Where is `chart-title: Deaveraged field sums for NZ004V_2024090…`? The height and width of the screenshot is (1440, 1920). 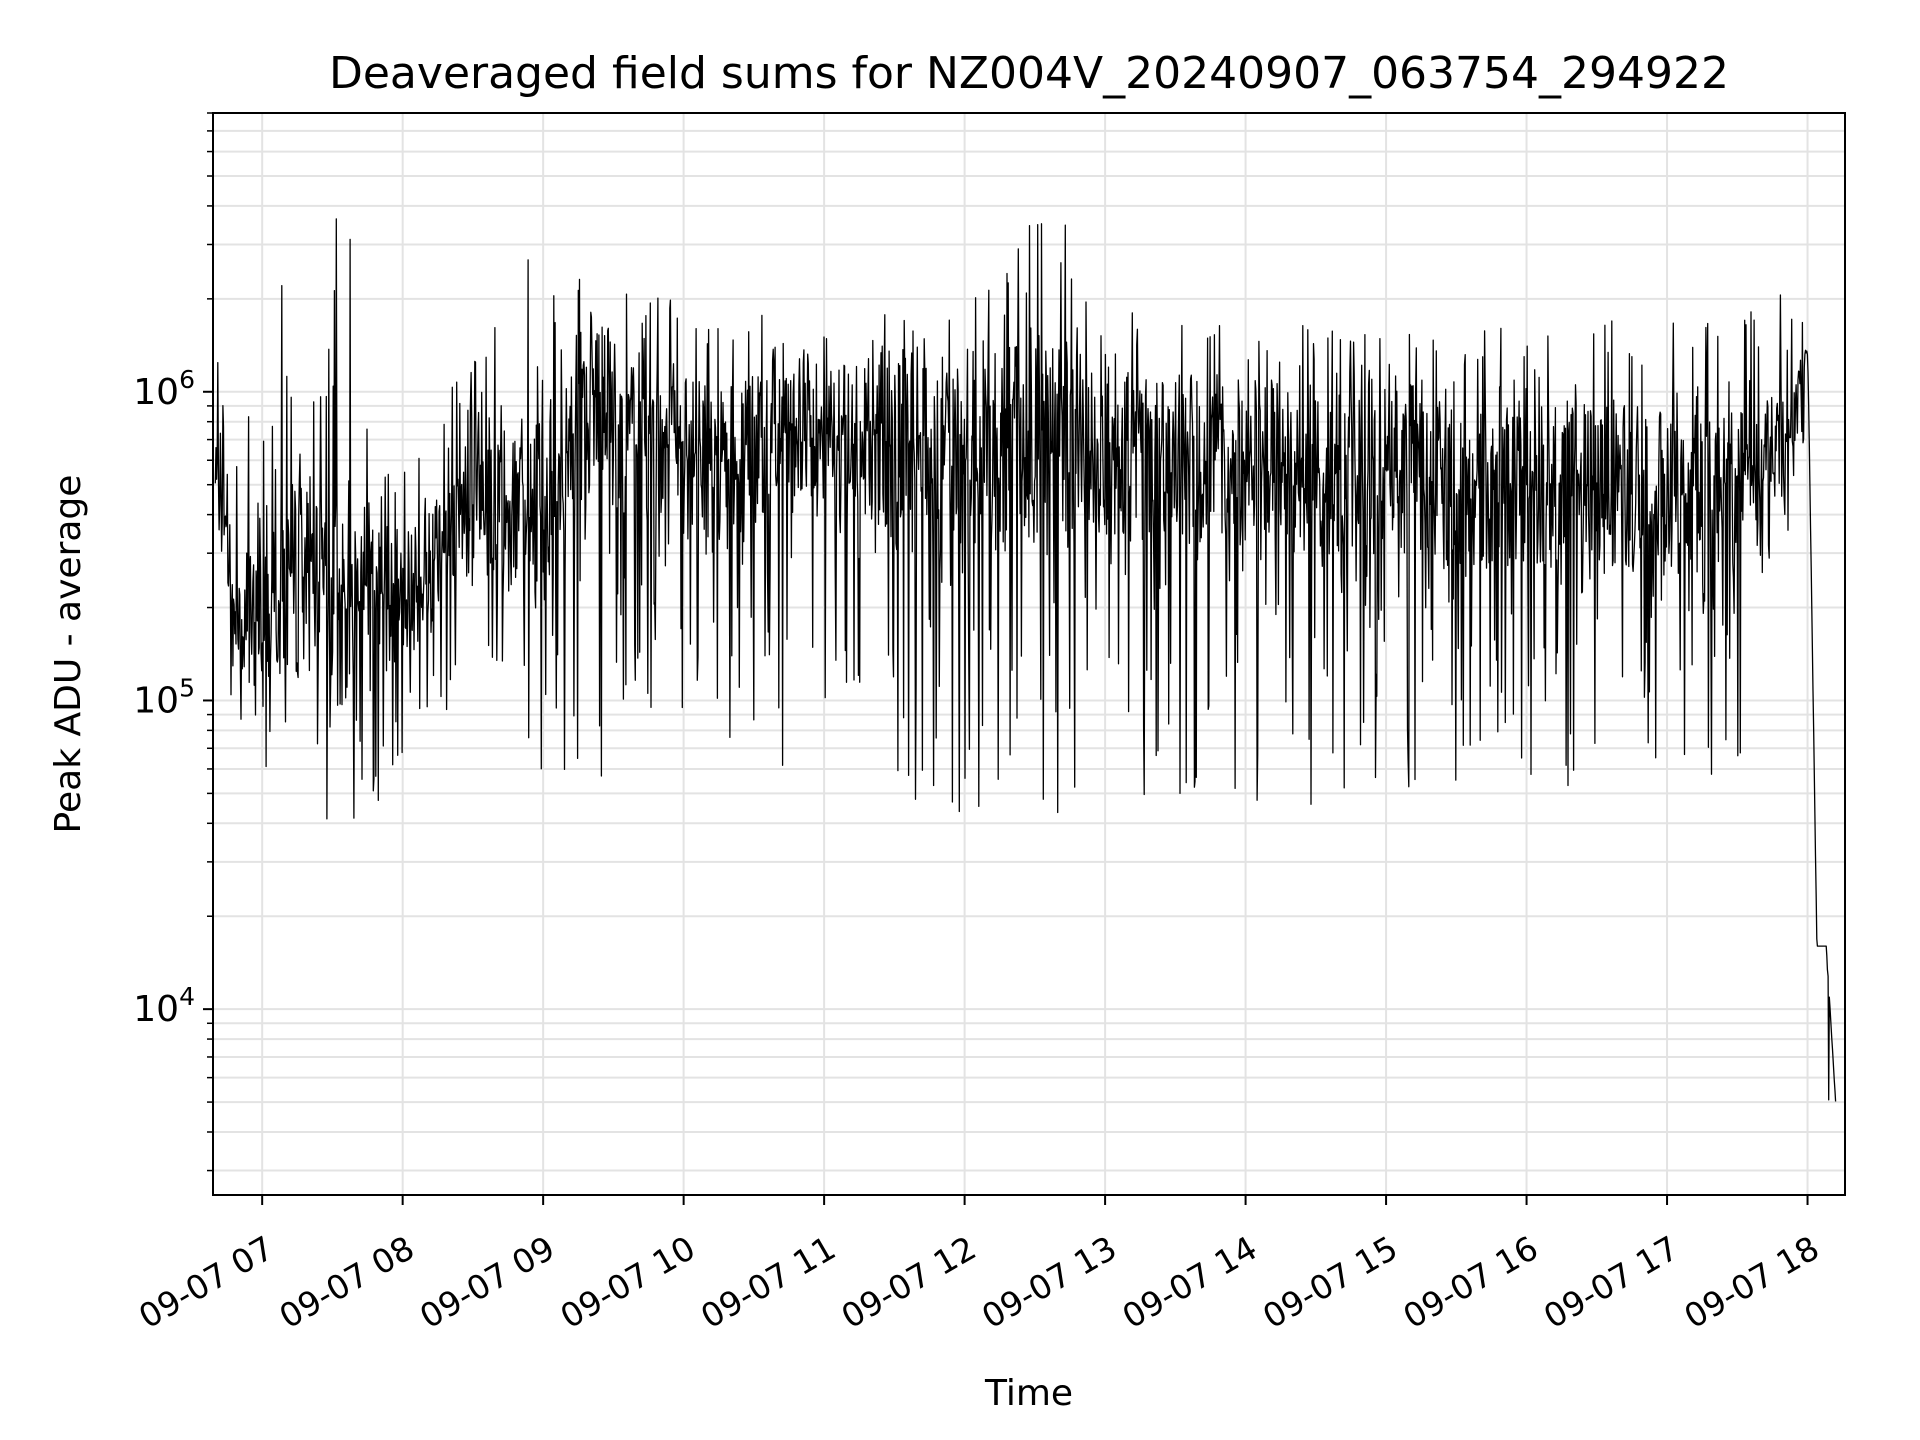
chart-title: Deaveraged field sums for NZ004V_2024090… is located at coordinates (1029, 73).